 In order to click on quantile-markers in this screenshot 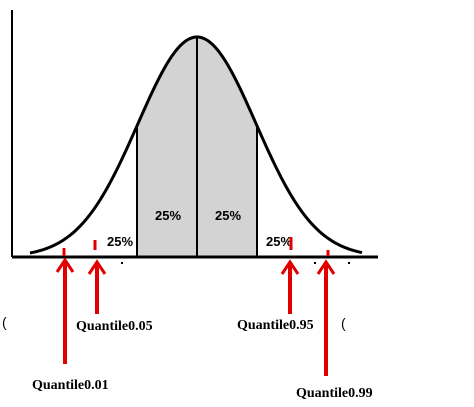, I will do `click(196, 246)`.